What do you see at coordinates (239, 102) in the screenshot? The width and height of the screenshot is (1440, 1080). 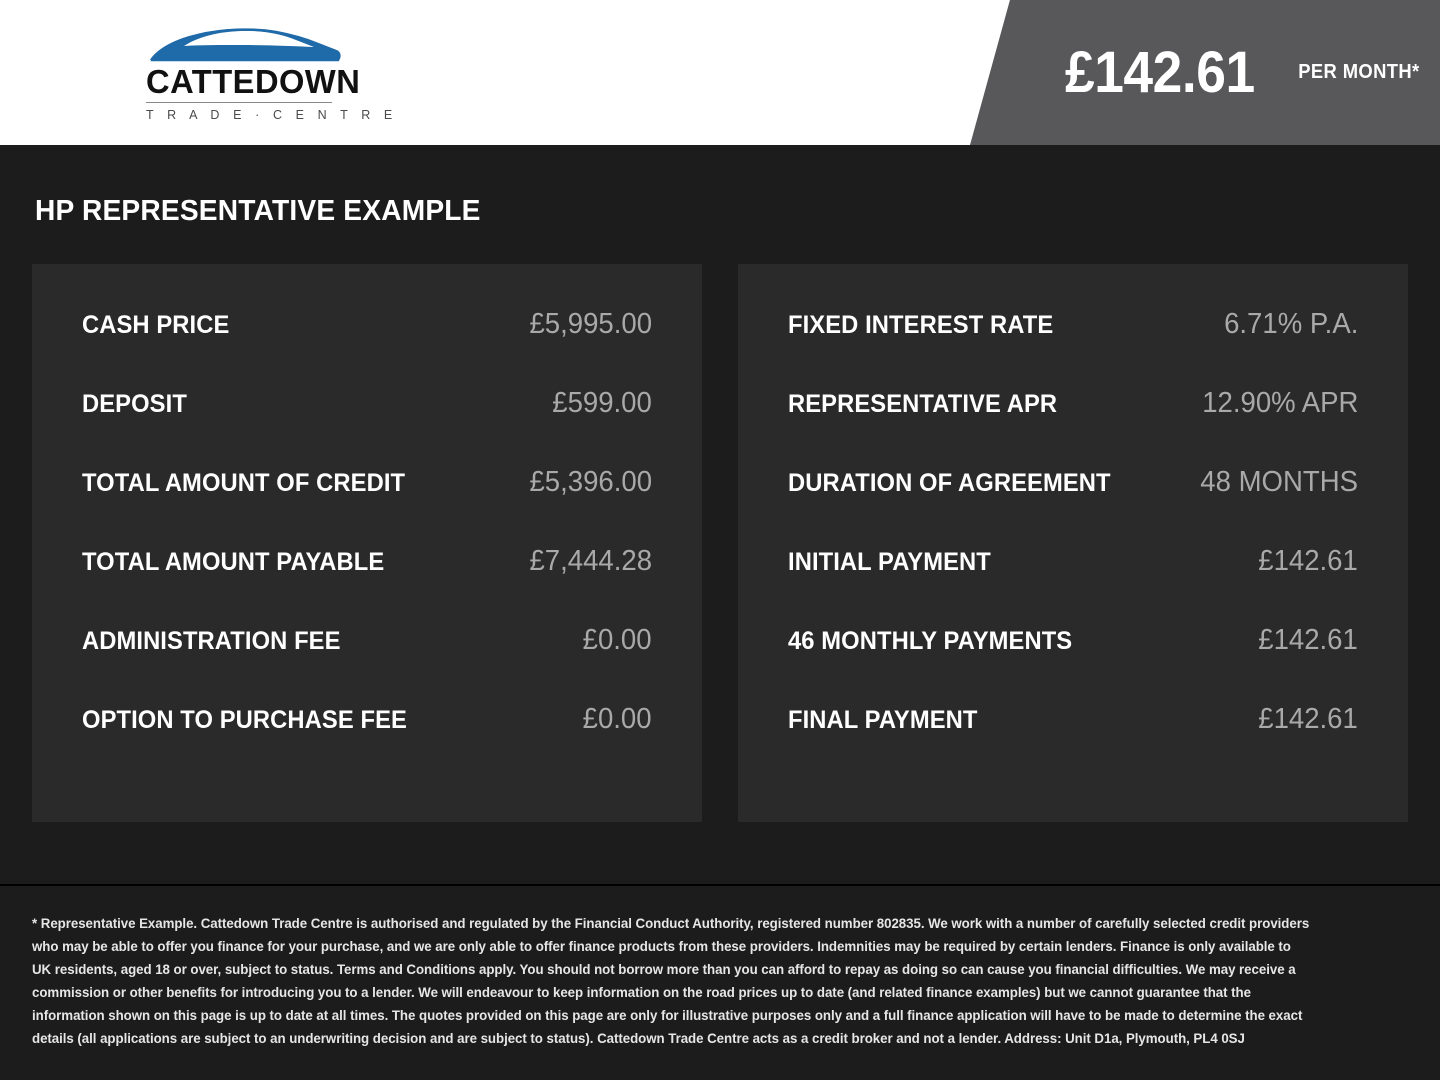 I see `logo-divider` at bounding box center [239, 102].